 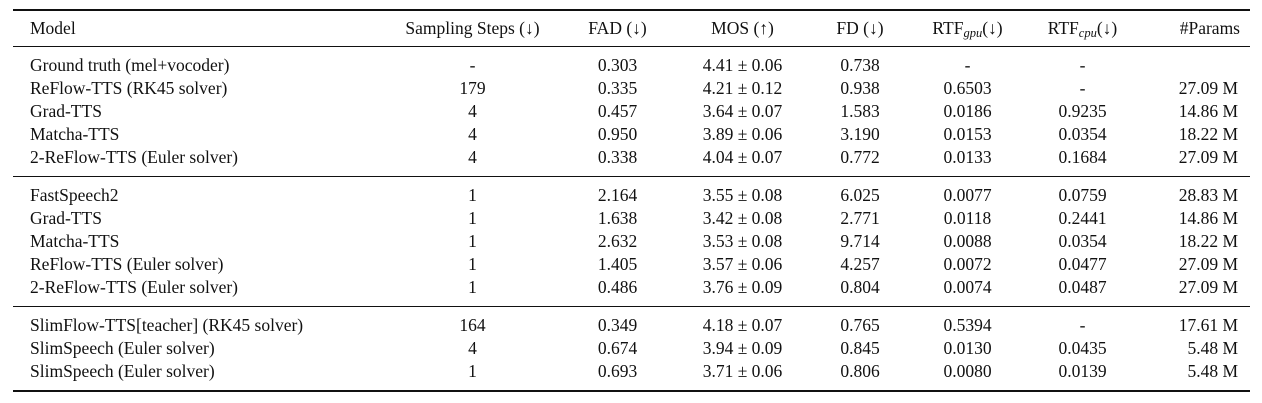 I want to click on cell-rtf_cpu: 0.0477, so click(x=1082, y=264).